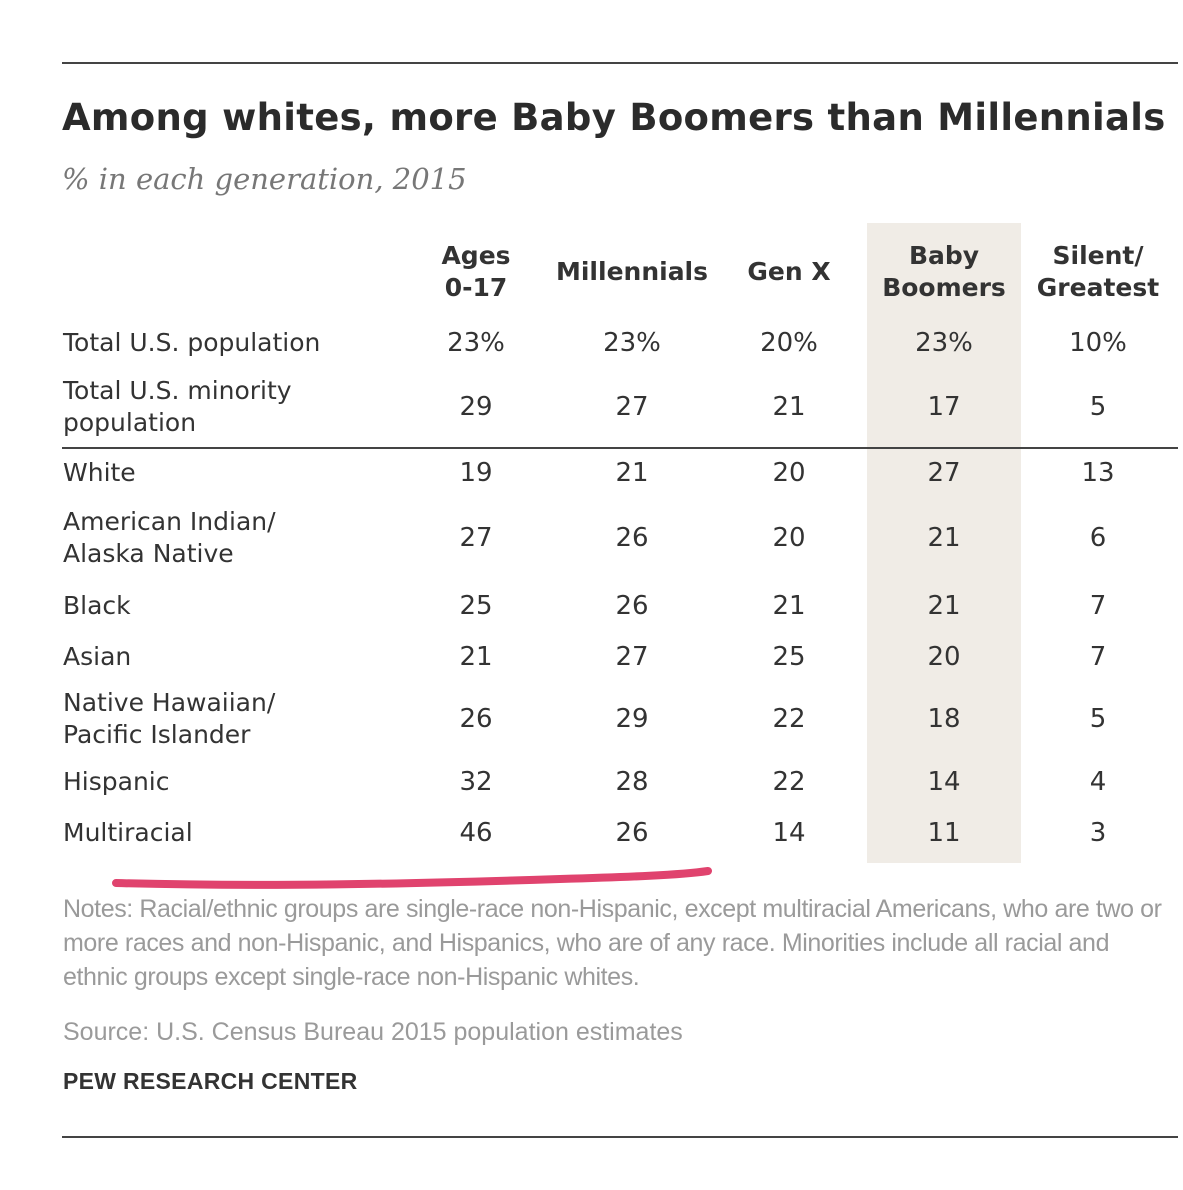  What do you see at coordinates (476, 407) in the screenshot?
I see `table-cell-ages-0-17: 29` at bounding box center [476, 407].